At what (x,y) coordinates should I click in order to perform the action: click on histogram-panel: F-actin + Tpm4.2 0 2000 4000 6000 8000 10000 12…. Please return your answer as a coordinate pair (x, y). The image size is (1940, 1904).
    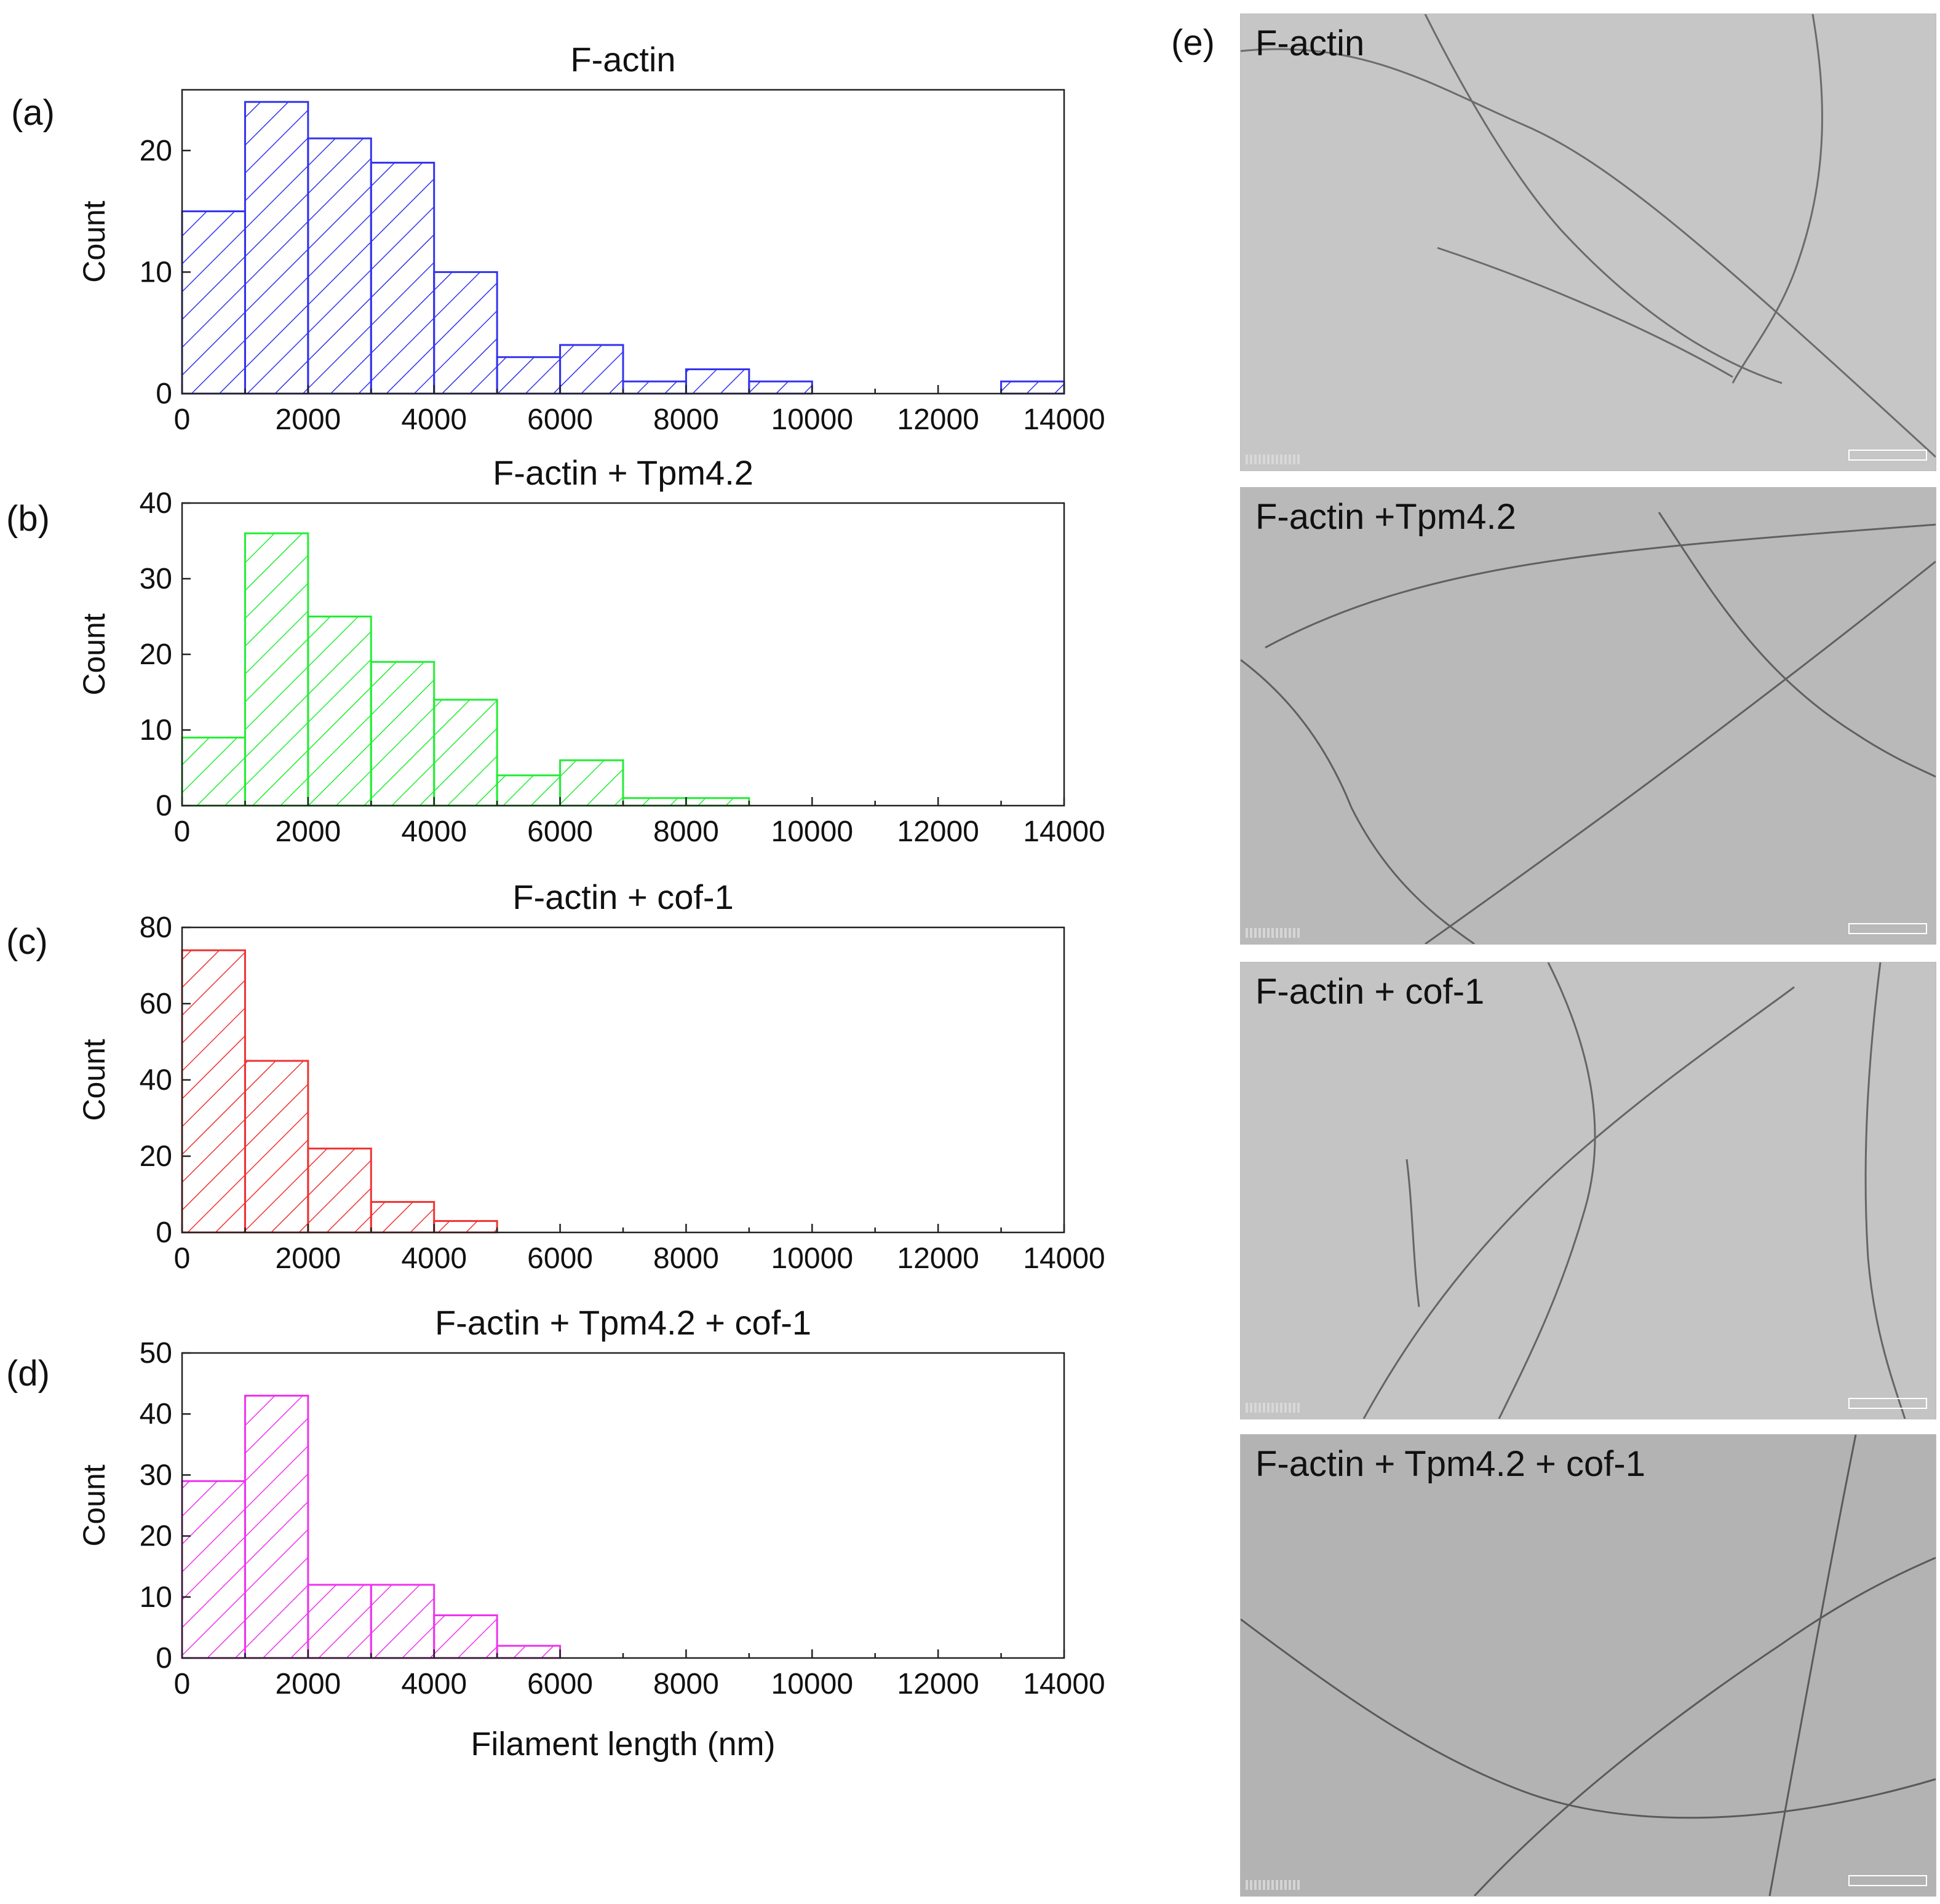
    Looking at the image, I should click on (591, 650).